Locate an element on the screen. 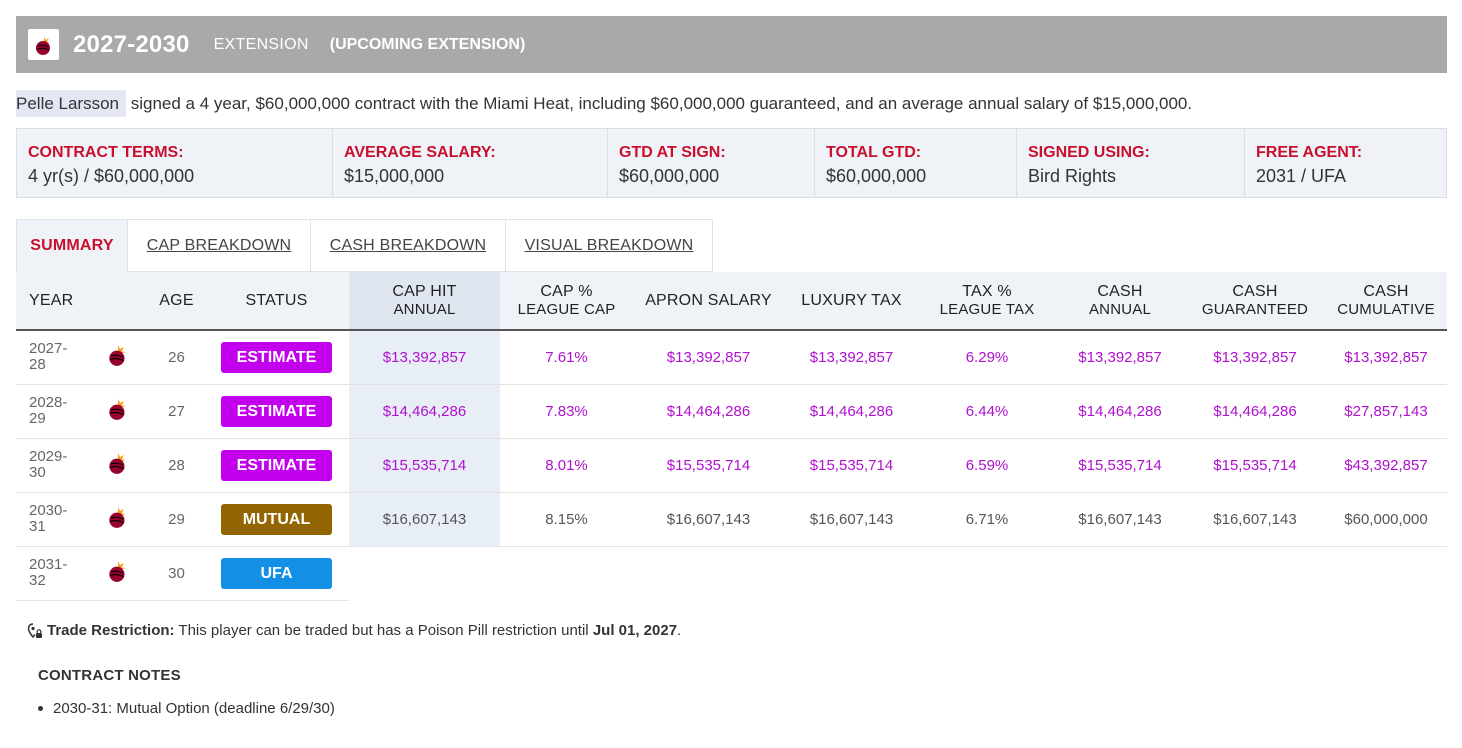  status-badge: MUTUAL is located at coordinates (276, 519).